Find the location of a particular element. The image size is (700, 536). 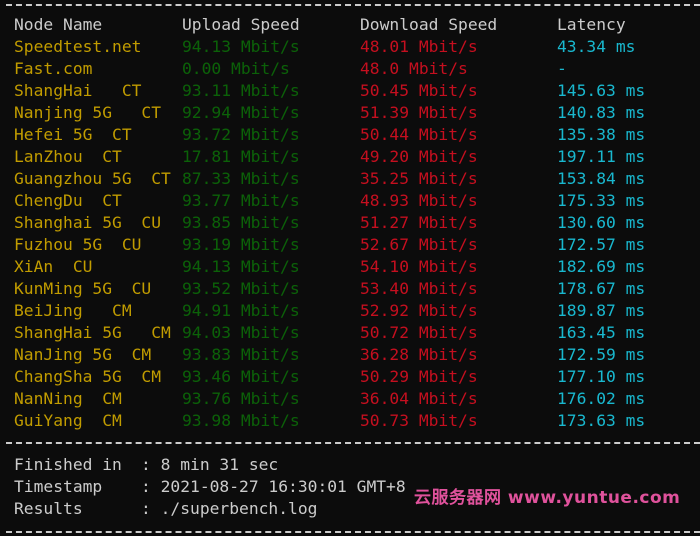

latency: 176.02 ms is located at coordinates (601, 398).